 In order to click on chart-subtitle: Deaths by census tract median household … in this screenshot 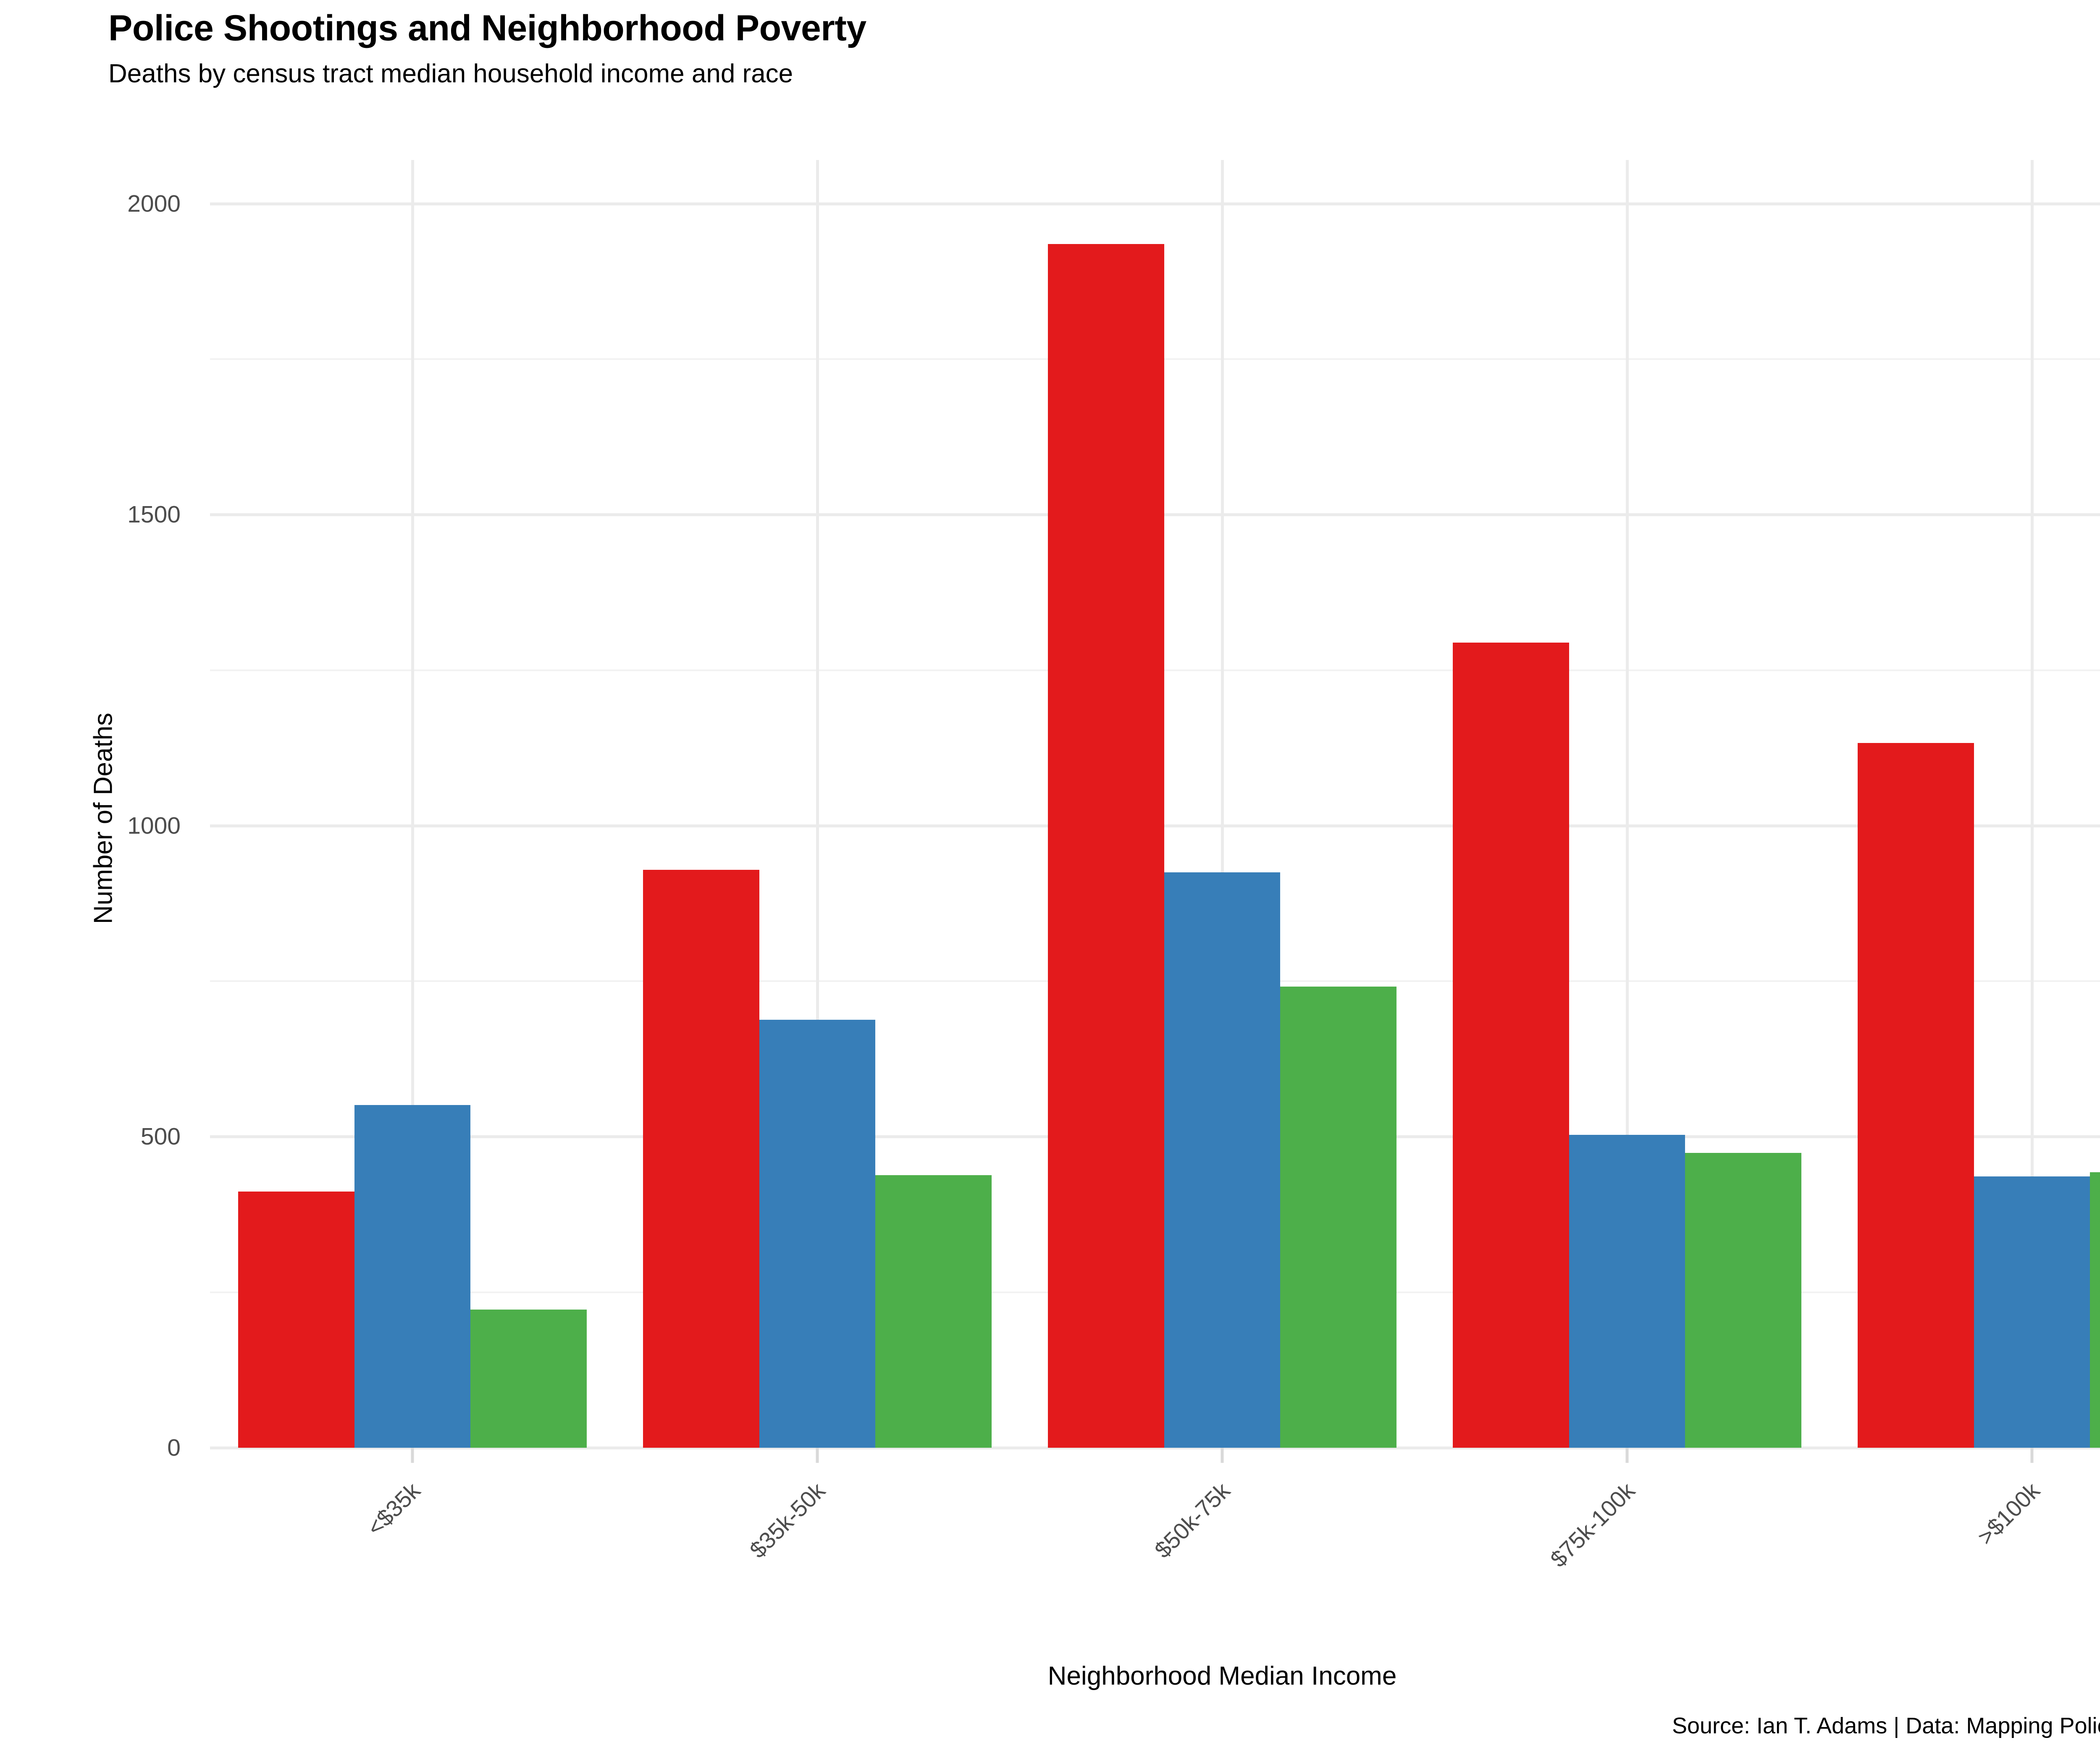, I will do `click(450, 74)`.